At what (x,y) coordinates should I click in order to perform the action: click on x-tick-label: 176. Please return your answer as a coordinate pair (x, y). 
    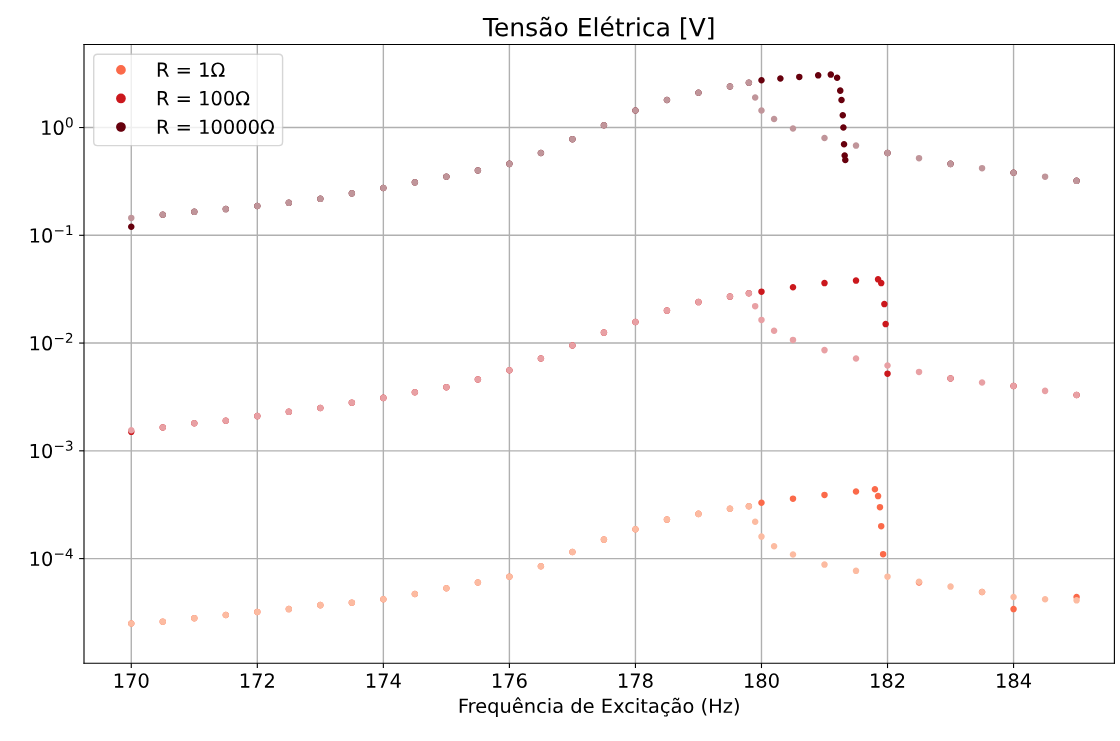
    Looking at the image, I should click on (509, 680).